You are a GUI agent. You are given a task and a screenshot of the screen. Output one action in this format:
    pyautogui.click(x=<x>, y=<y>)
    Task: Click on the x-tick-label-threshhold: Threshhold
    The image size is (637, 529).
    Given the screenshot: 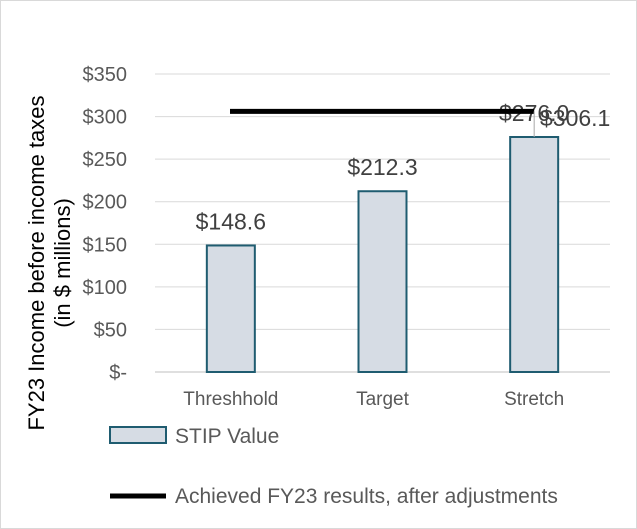 What is the action you would take?
    pyautogui.click(x=230, y=399)
    